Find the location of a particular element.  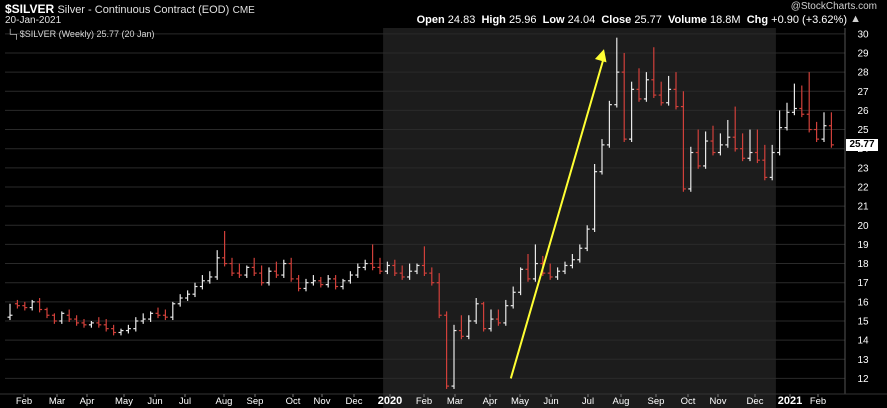

y-tick-label: 15 is located at coordinates (863, 321).